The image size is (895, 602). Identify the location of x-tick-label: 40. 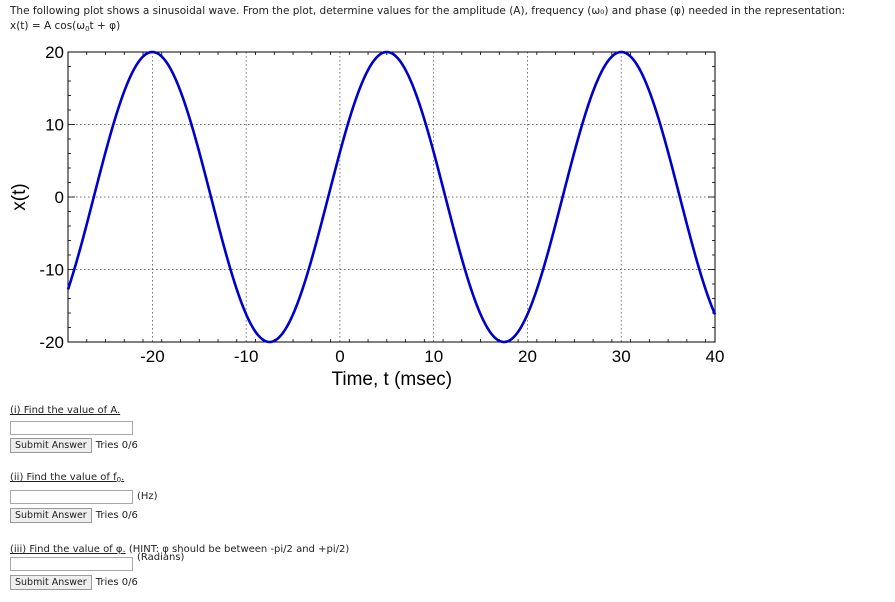
(715, 356).